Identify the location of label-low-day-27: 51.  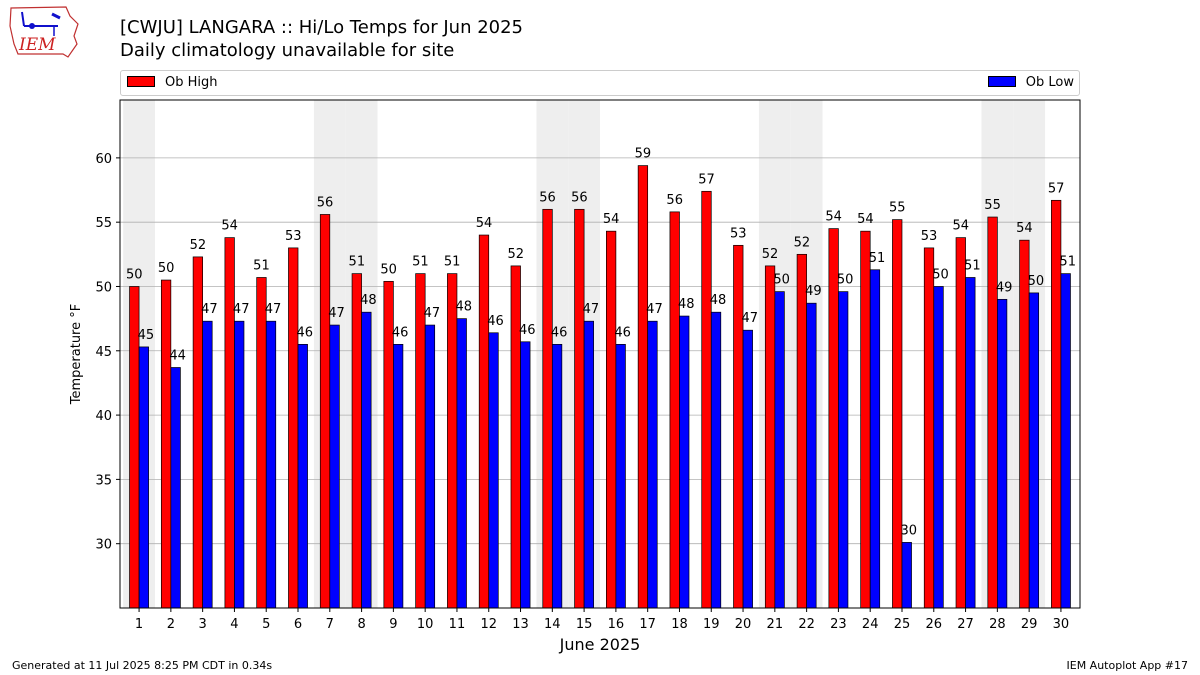
(972, 265).